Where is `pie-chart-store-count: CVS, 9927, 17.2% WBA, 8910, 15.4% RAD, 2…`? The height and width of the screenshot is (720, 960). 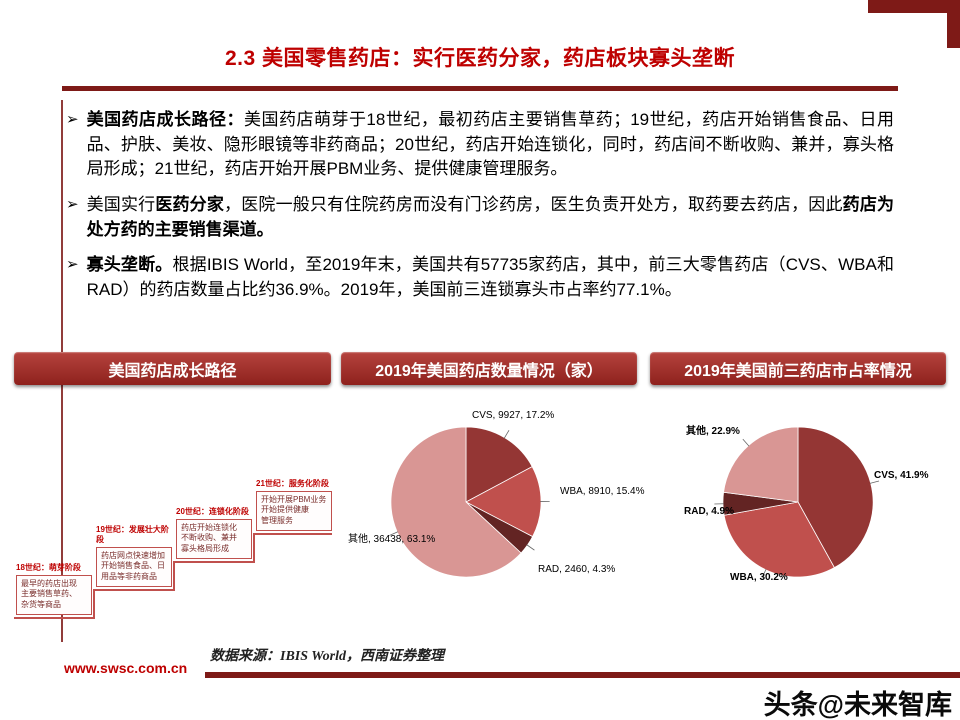
pie-chart-store-count: CVS, 9927, 17.2% WBA, 8910, 15.4% RAD, 2… is located at coordinates (492, 524).